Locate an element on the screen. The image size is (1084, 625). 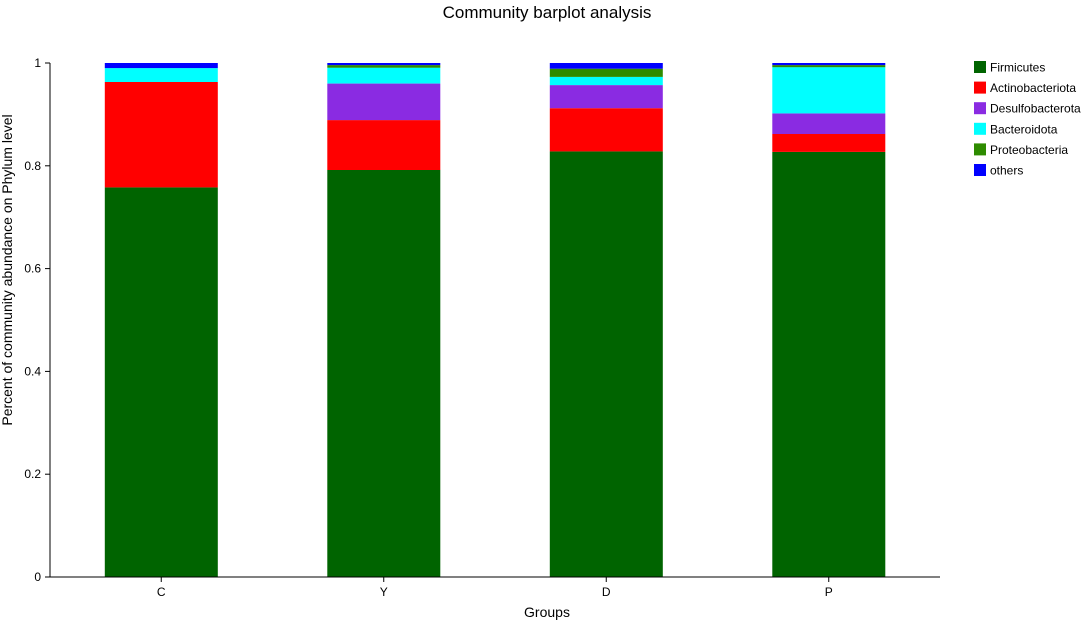
bar-P-desulfobacterota is located at coordinates (829, 123).